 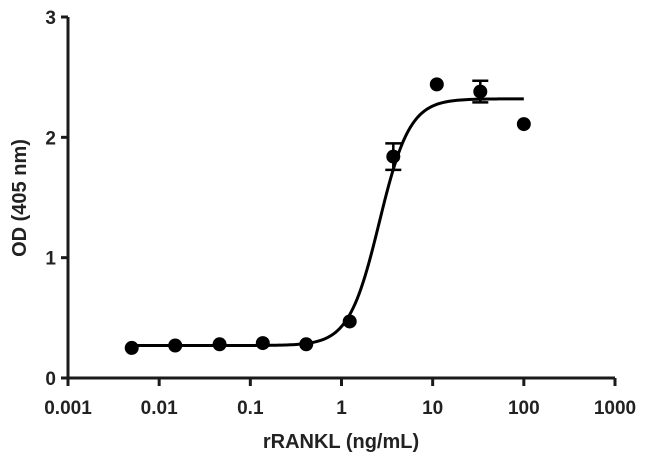 What do you see at coordinates (50, 138) in the screenshot?
I see `y-tick-label: 2` at bounding box center [50, 138].